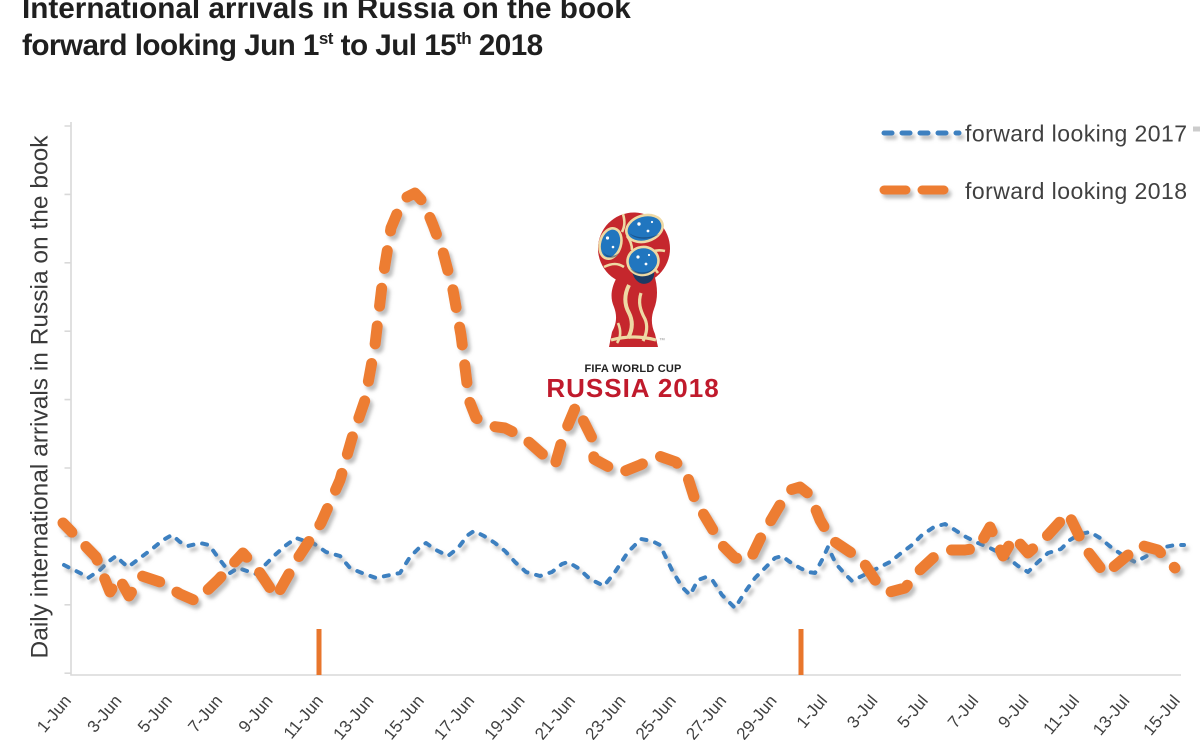  I want to click on svg-text: 11-Jun, so click(303, 715).